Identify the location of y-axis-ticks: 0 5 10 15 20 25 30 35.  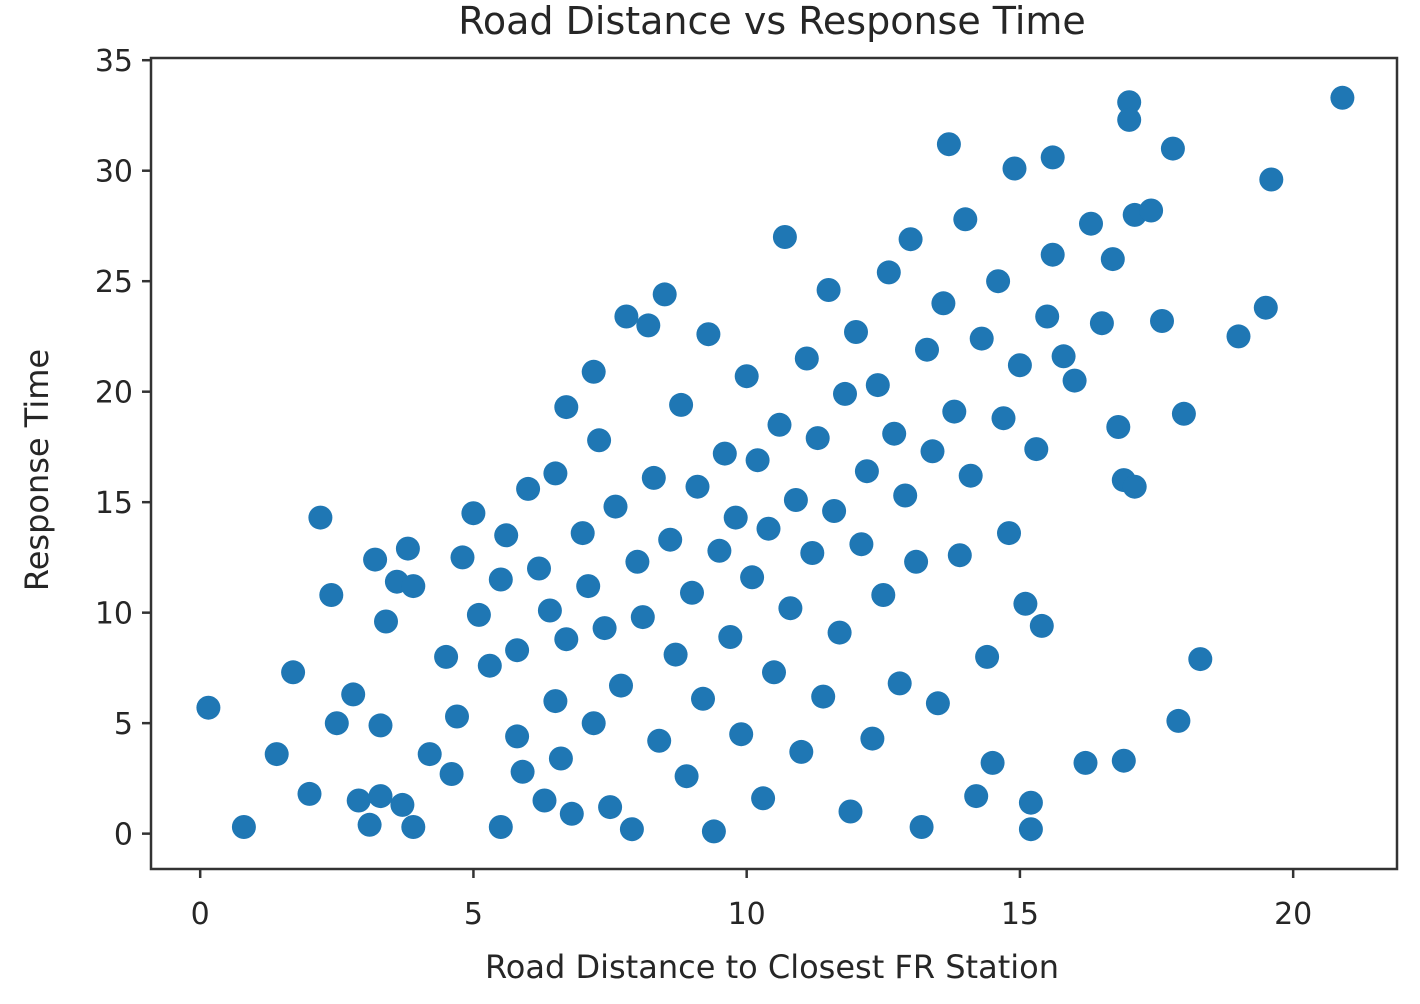
(123, 448).